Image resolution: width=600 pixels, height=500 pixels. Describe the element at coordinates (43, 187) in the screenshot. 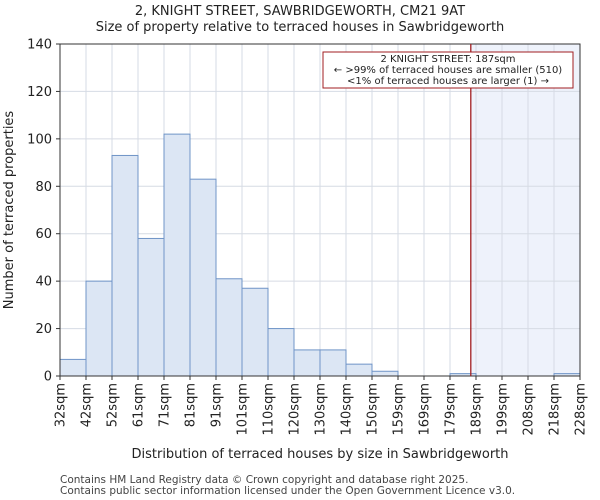

I see `y-tick-label: 80` at that location.